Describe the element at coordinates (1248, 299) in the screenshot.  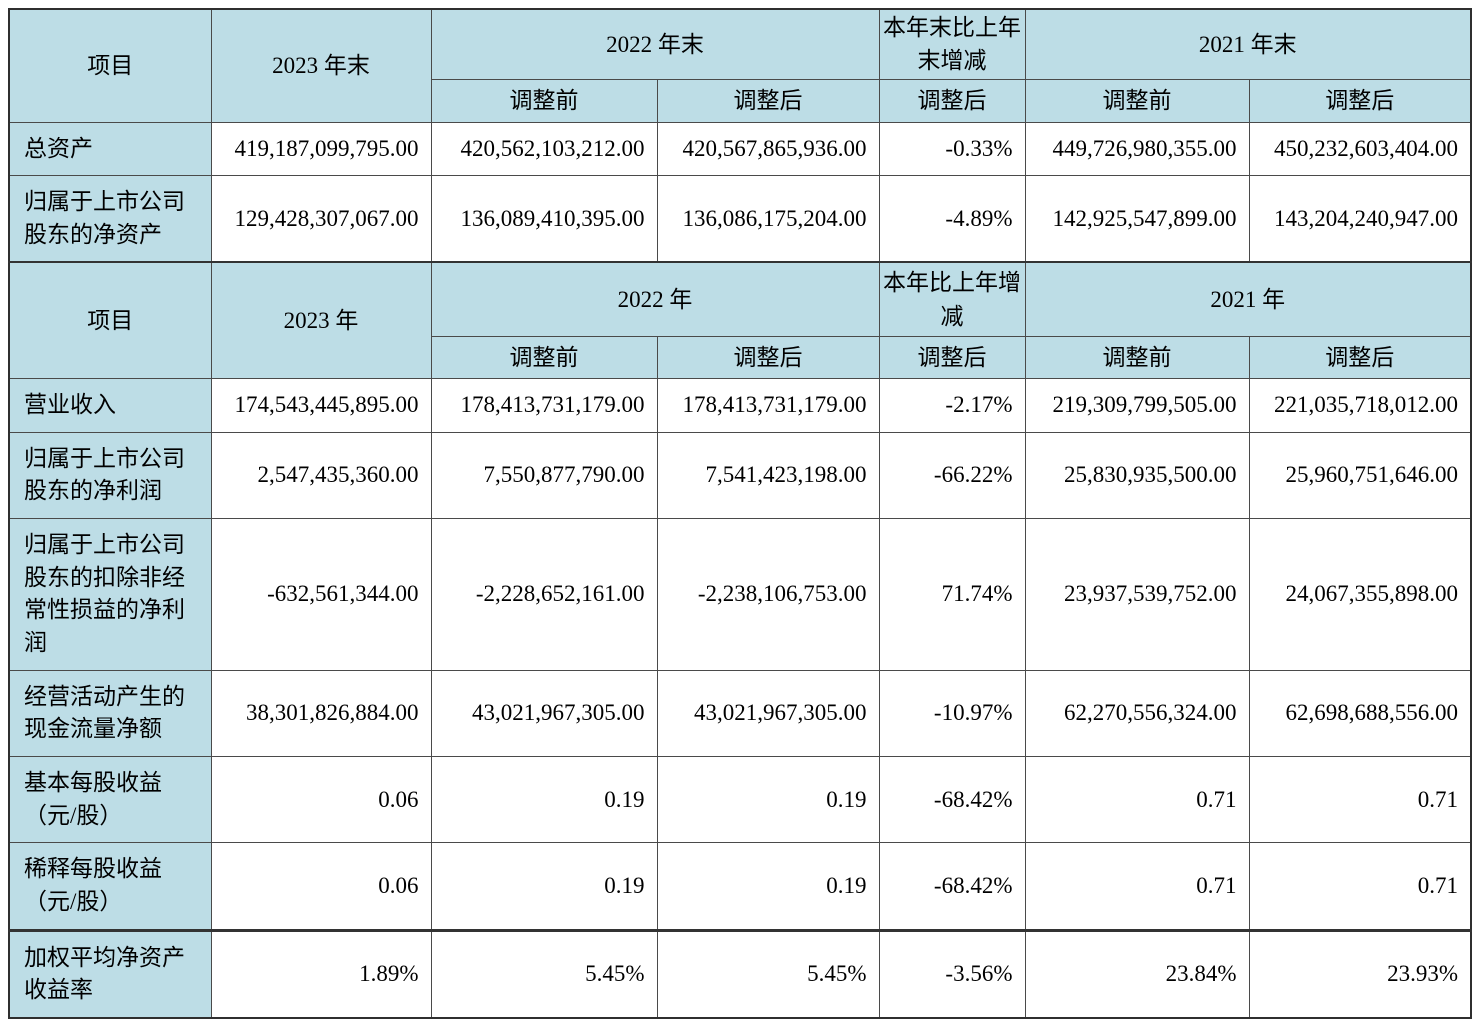
I see `col-header-2021-year: 2021 年` at that location.